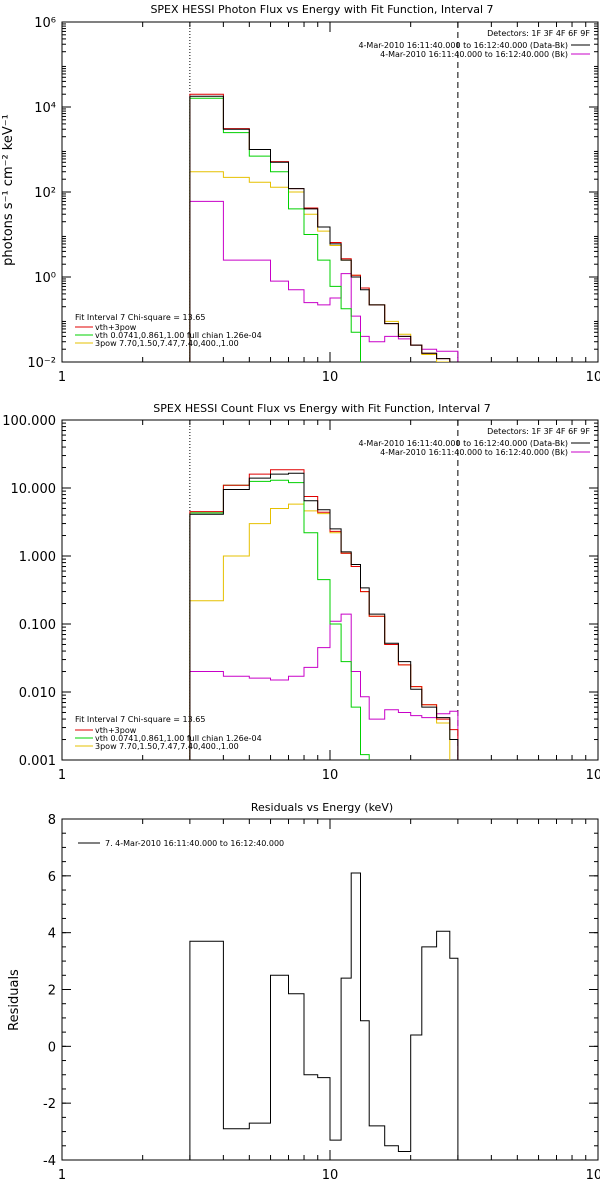 The height and width of the screenshot is (1200, 600). Describe the element at coordinates (49, 1104) in the screenshot. I see `y-tick-label: -2` at that location.